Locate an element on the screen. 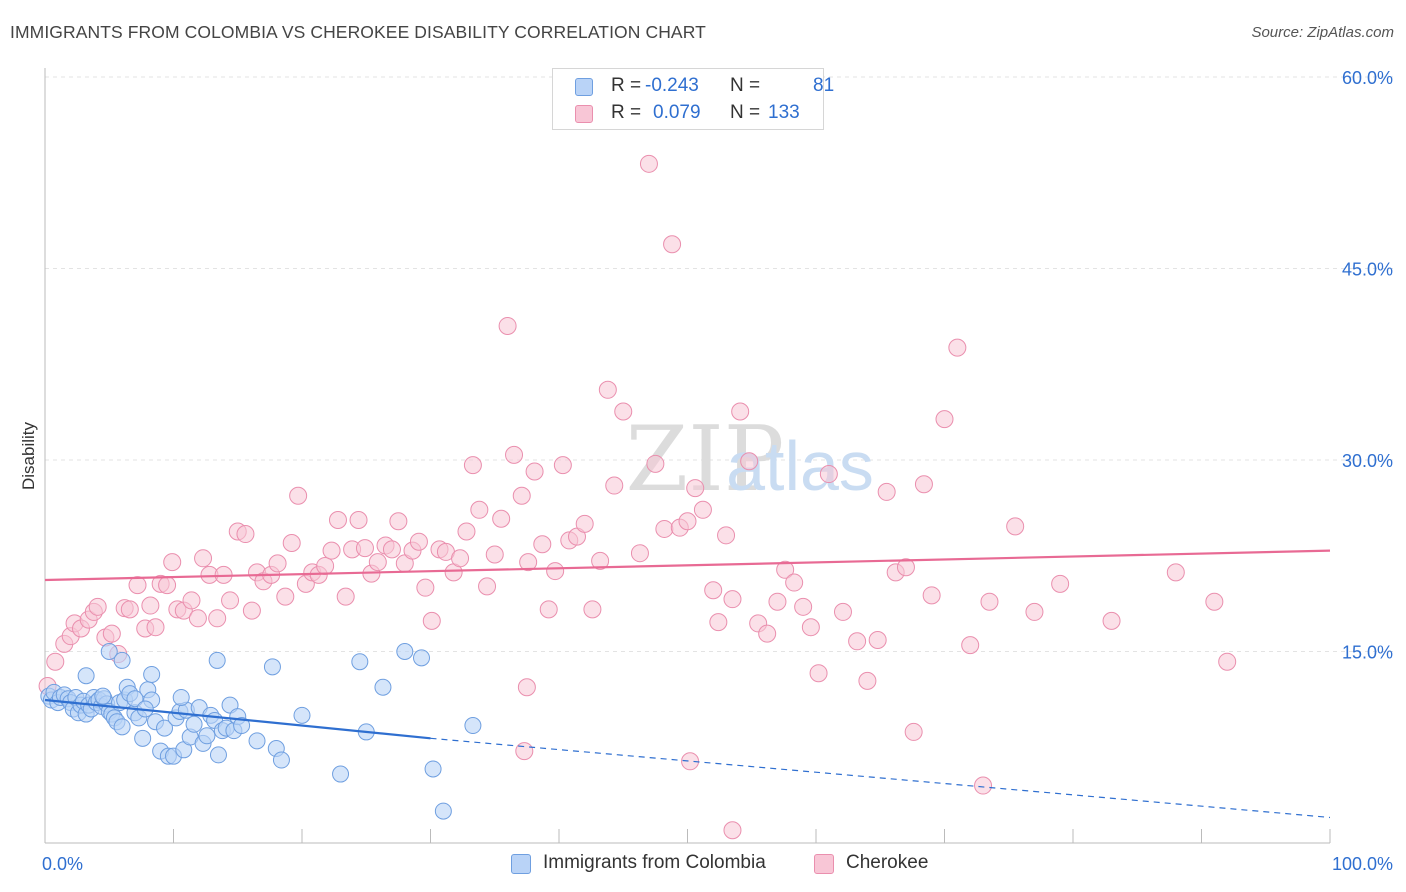 This screenshot has height=892, width=1406. colombia-points is located at coordinates (261, 731).